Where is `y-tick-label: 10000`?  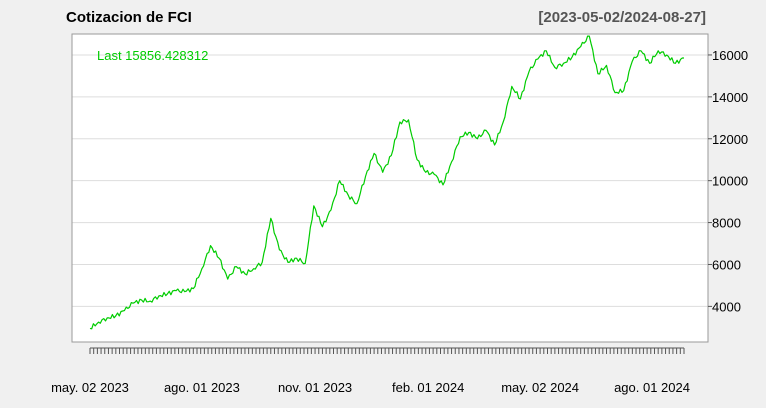
y-tick-label: 10000 is located at coordinates (730, 181).